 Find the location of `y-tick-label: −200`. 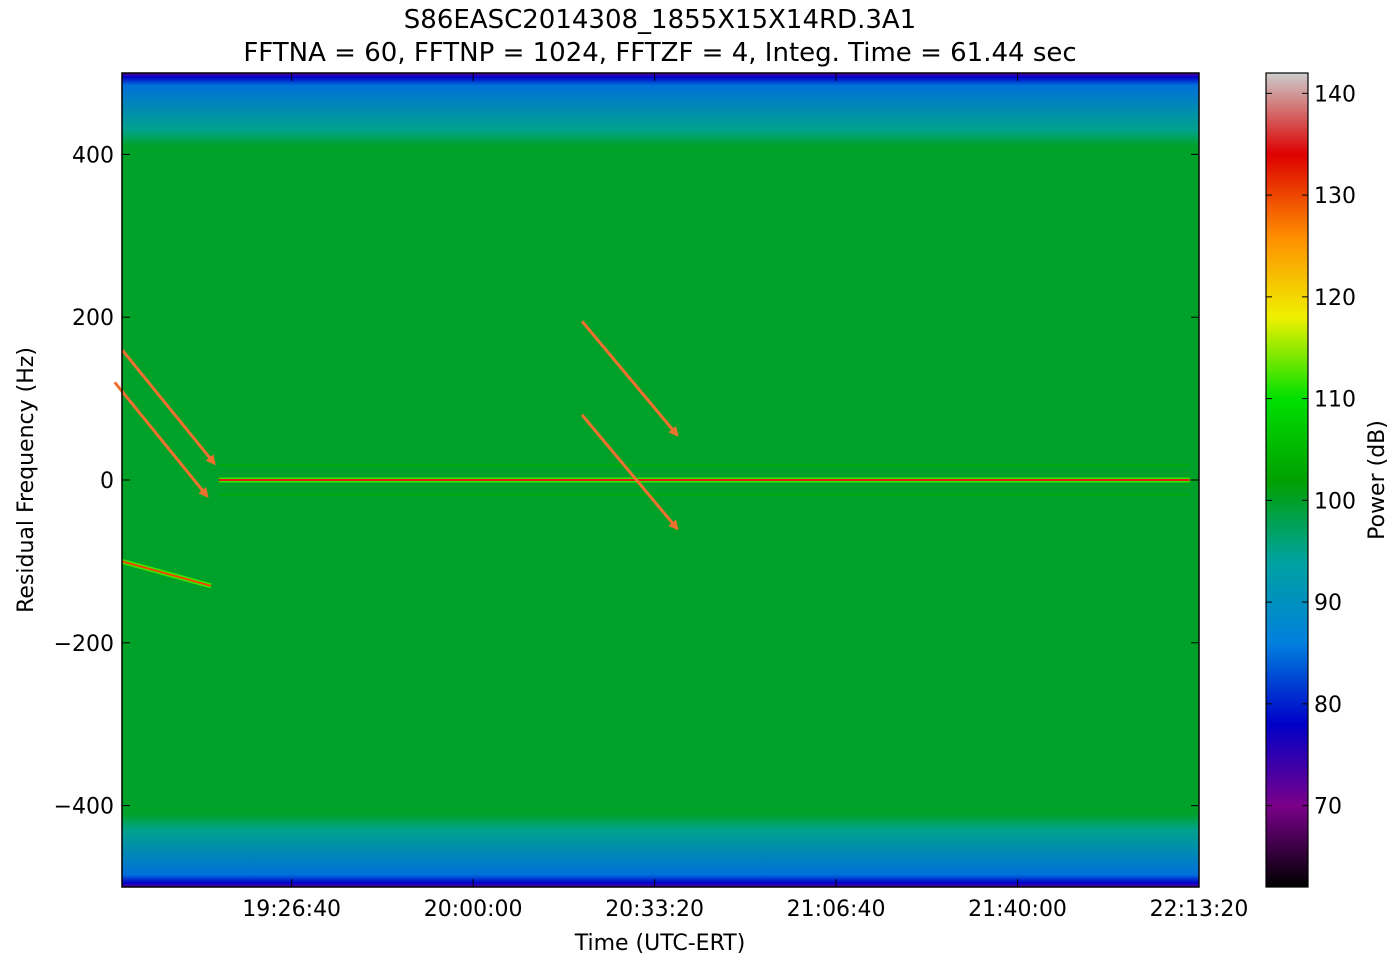

y-tick-label: −200 is located at coordinates (84, 644).